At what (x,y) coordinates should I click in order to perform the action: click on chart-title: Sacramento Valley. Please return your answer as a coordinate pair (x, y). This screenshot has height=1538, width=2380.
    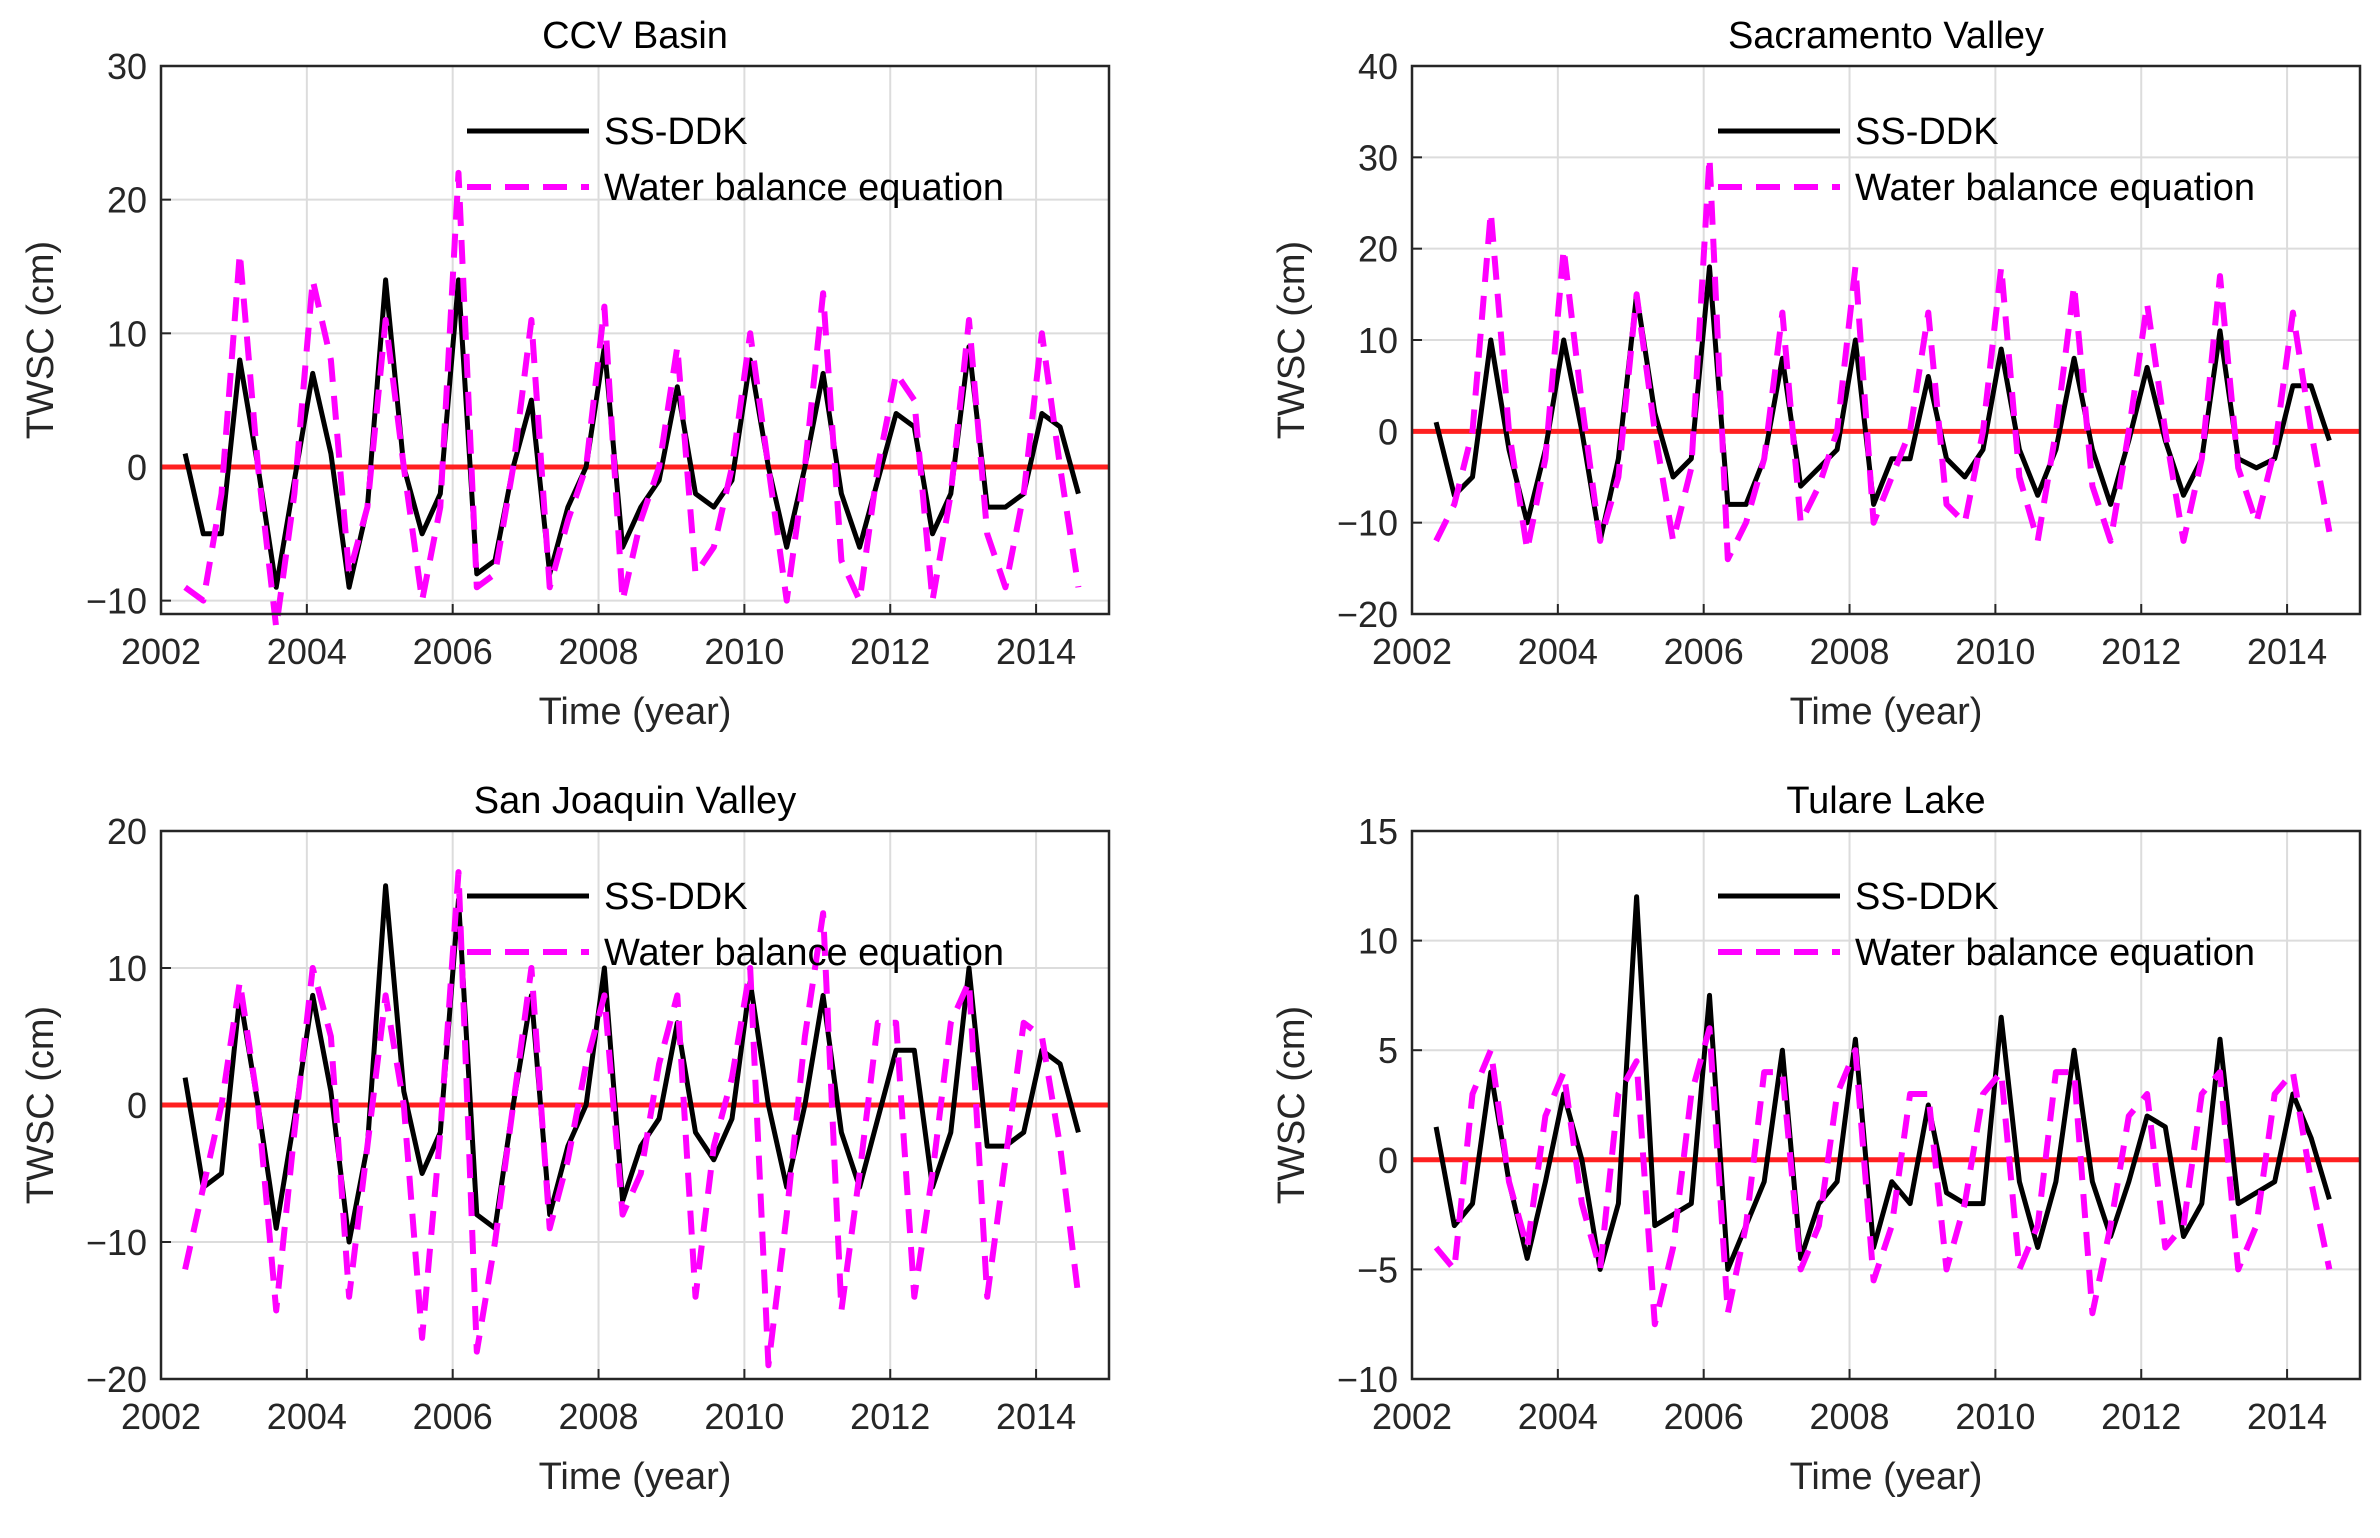
    Looking at the image, I should click on (1886, 36).